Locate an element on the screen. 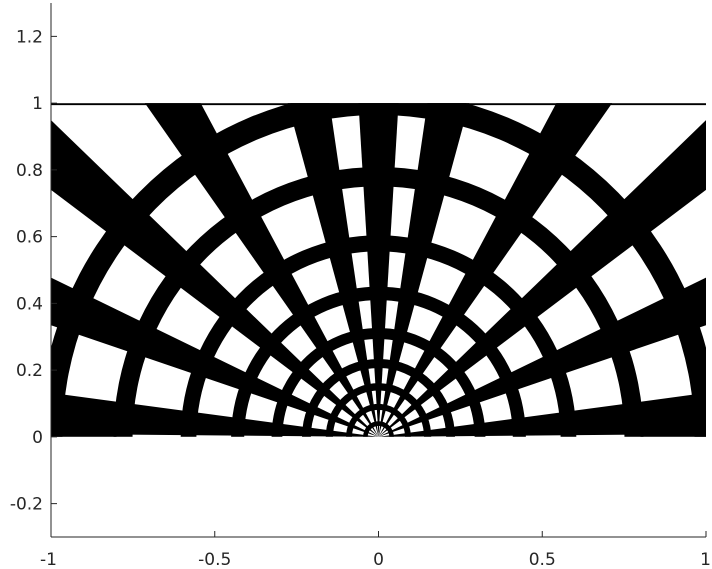 This screenshot has height=569, width=712. x-tick-label: 1 is located at coordinates (705, 559).